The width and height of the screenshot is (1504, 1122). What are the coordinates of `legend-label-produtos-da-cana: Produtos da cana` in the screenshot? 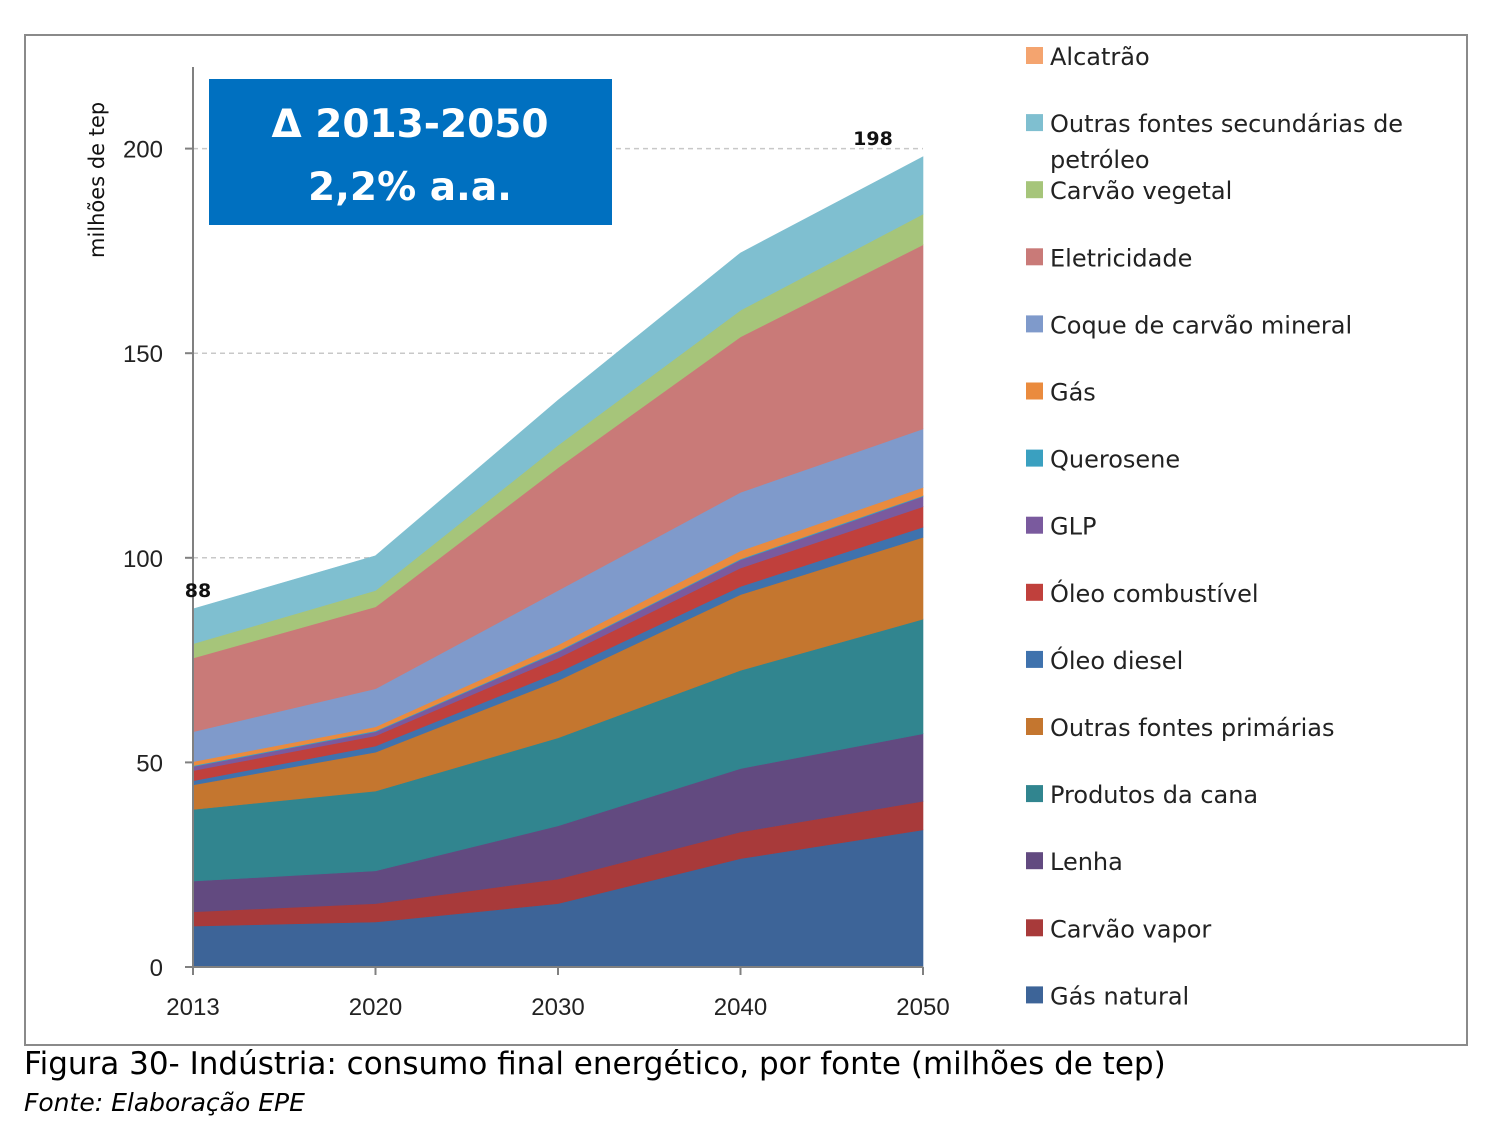 It's located at (1154, 795).